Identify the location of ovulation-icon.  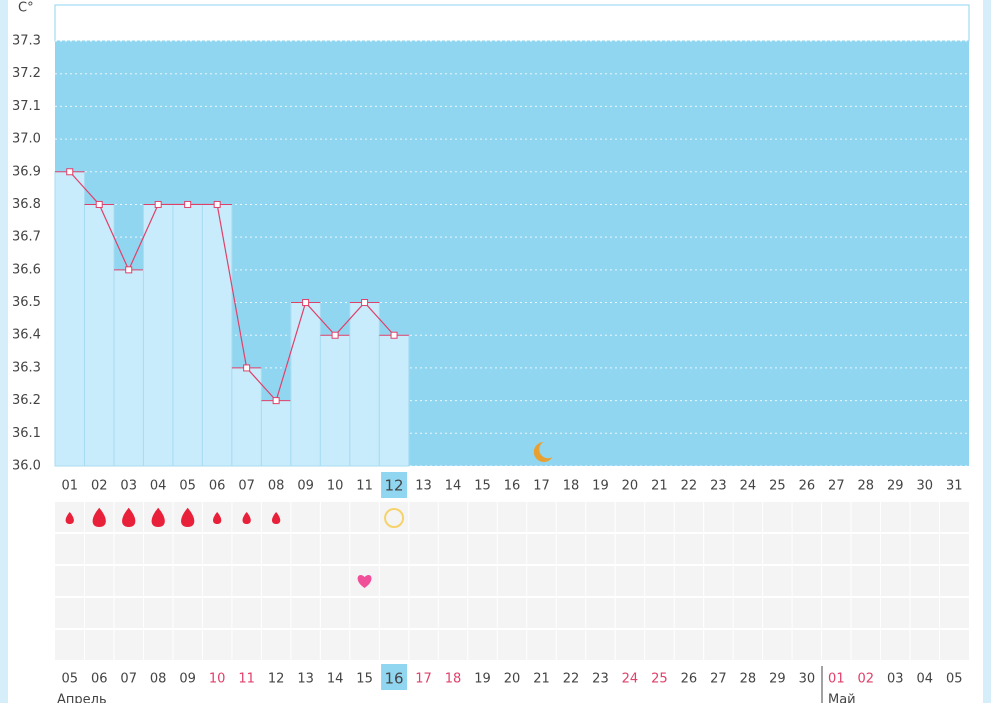
(394, 518).